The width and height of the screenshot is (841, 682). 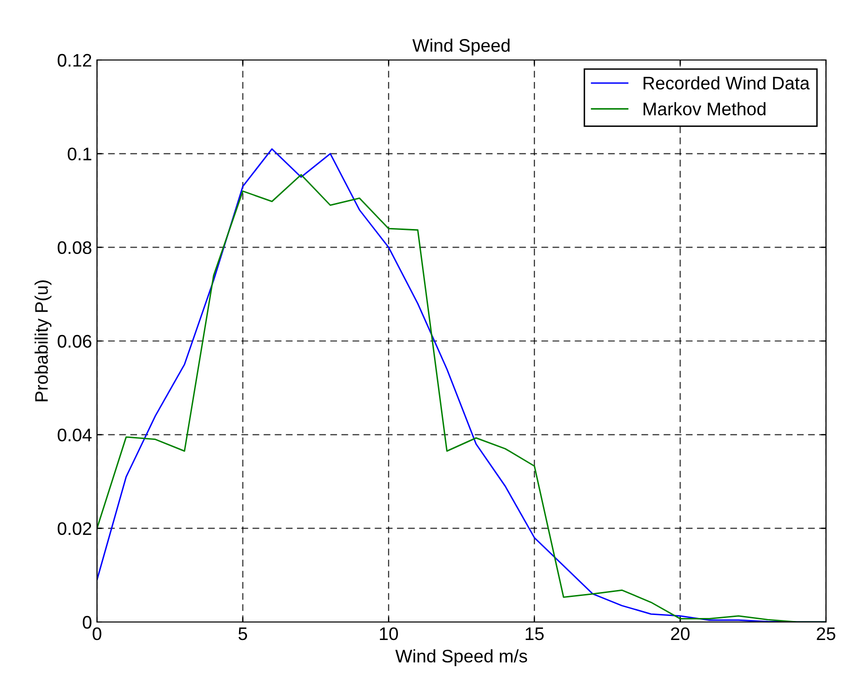 I want to click on chart-title: Wind Speed, so click(x=461, y=47).